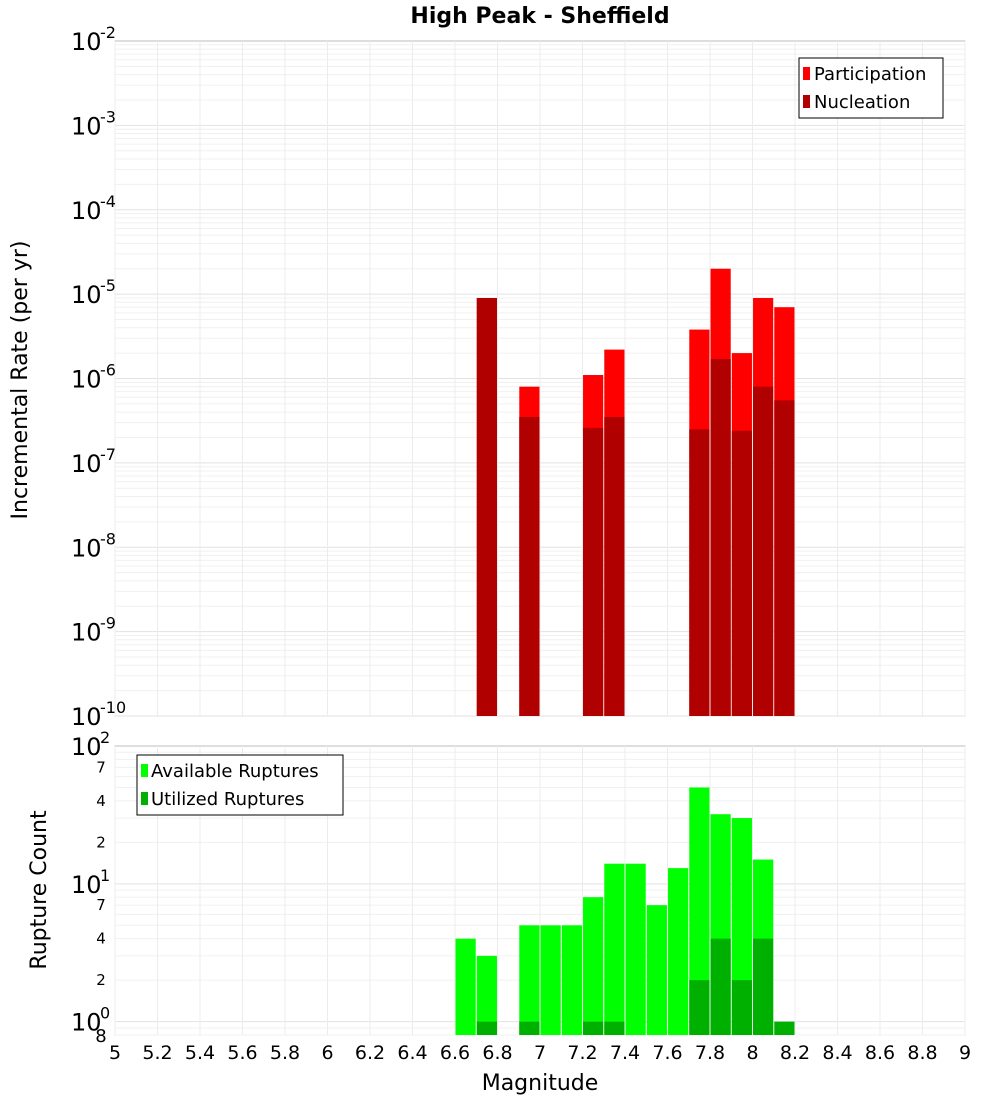 The width and height of the screenshot is (1000, 1100). I want to click on count-y-major-tick: 10², so click(90, 744).